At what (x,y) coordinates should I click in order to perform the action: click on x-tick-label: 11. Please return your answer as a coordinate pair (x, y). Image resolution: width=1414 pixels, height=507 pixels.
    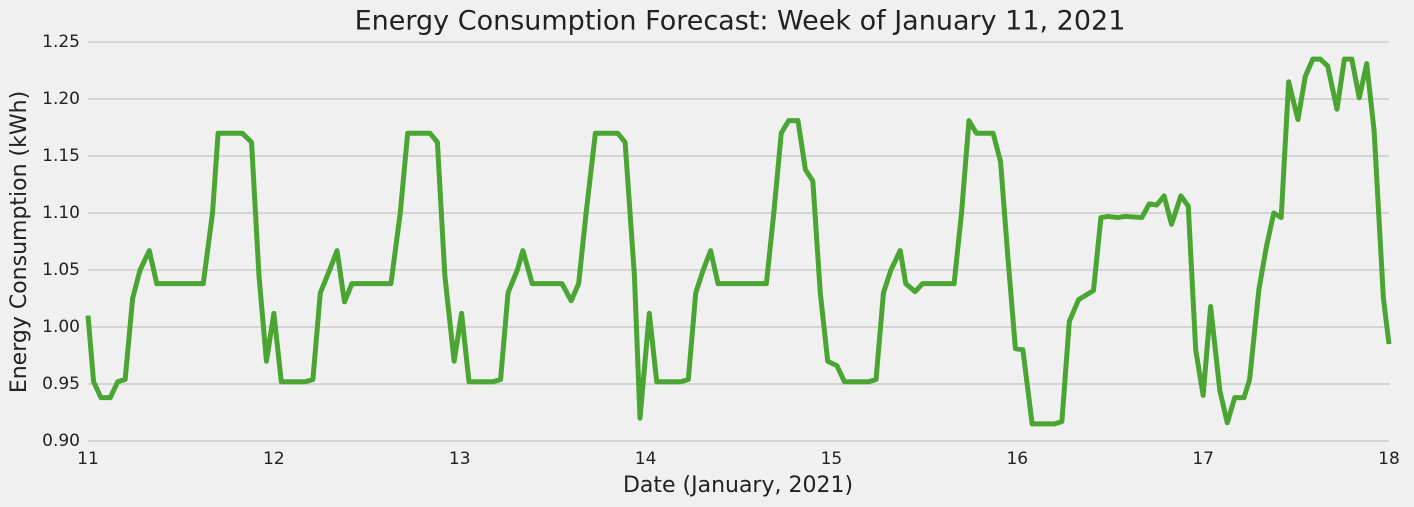
    Looking at the image, I should click on (88, 459).